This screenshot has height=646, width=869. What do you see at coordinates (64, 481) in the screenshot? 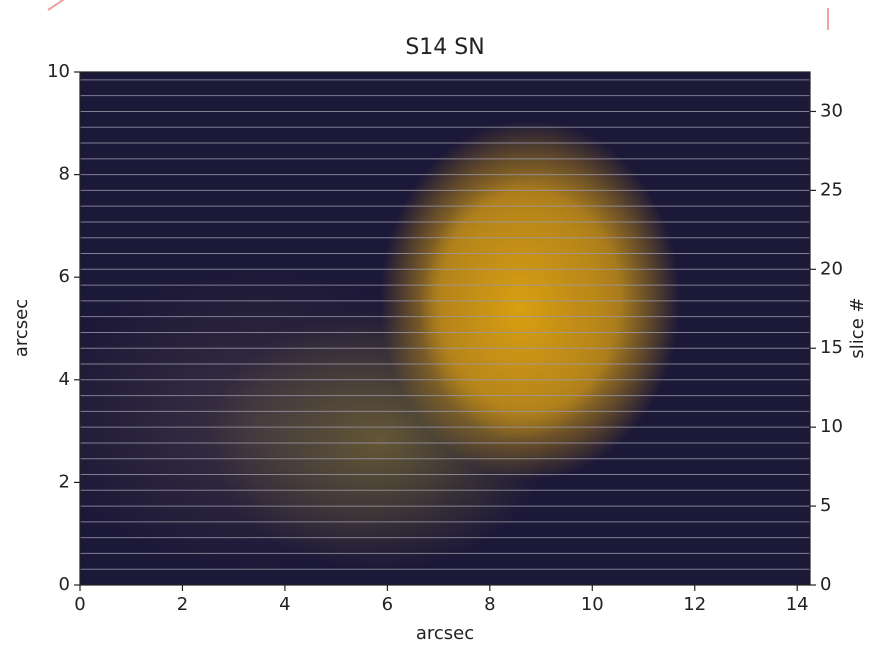
I see `y-tick-label: 2` at bounding box center [64, 481].